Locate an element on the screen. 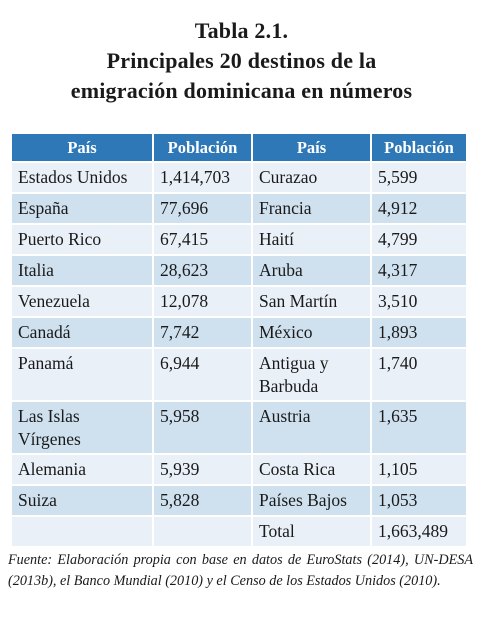 The image size is (483, 637). population-cell: 6,944 is located at coordinates (202, 374).